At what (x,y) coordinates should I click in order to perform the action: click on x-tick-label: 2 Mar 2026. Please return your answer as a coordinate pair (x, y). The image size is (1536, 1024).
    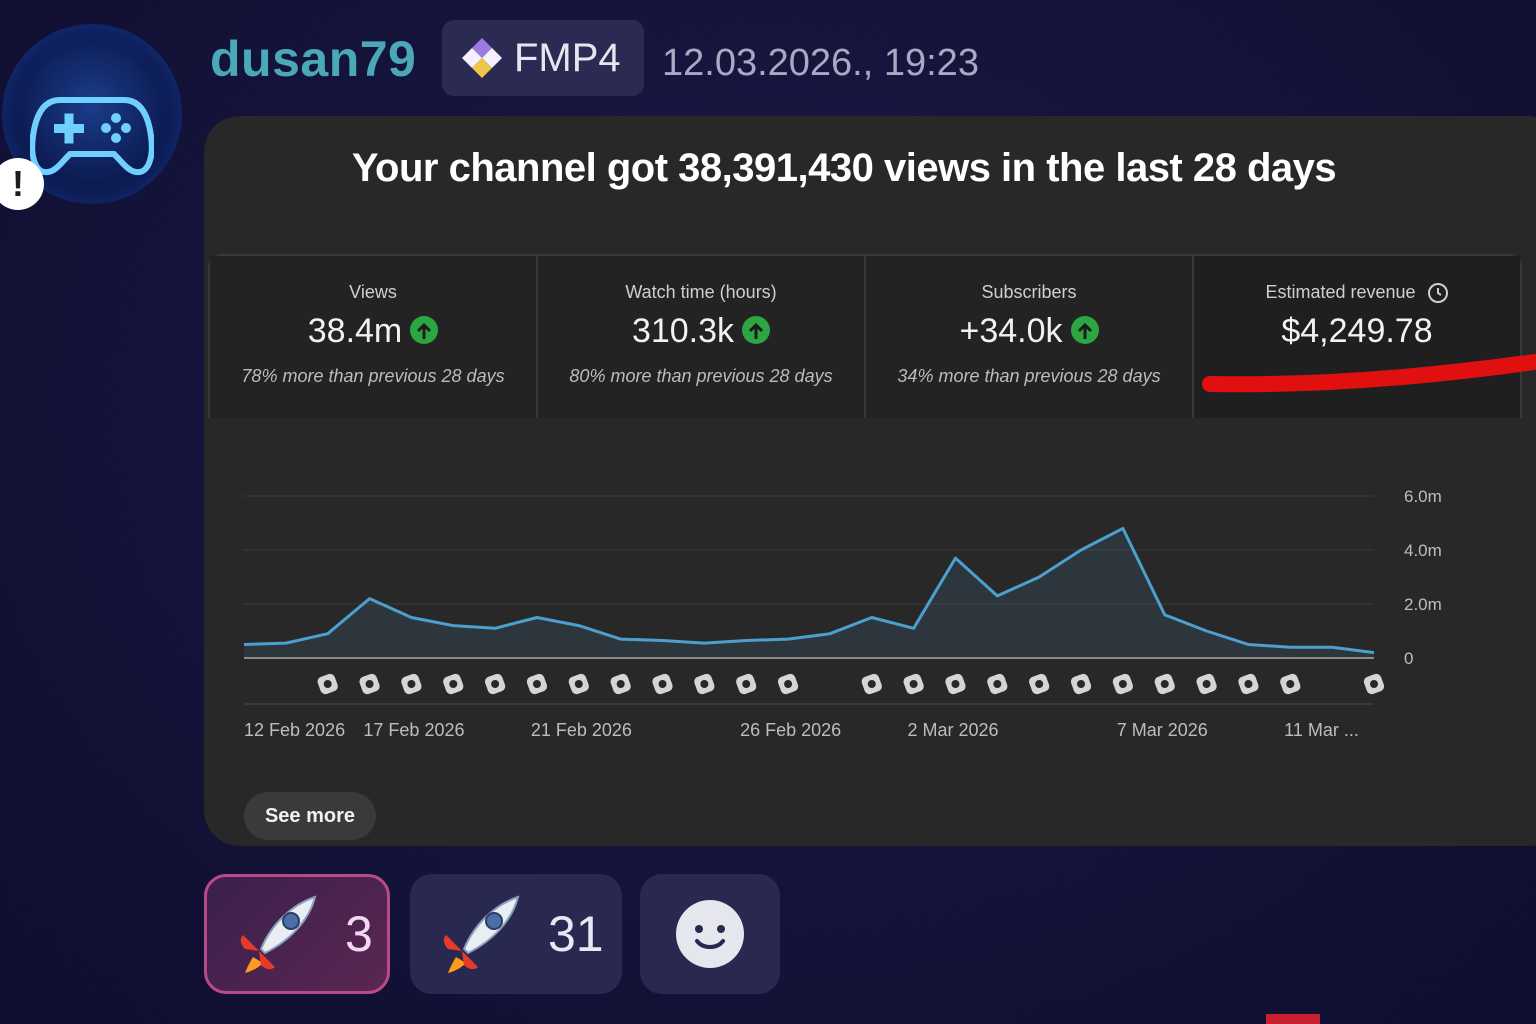
    Looking at the image, I should click on (952, 730).